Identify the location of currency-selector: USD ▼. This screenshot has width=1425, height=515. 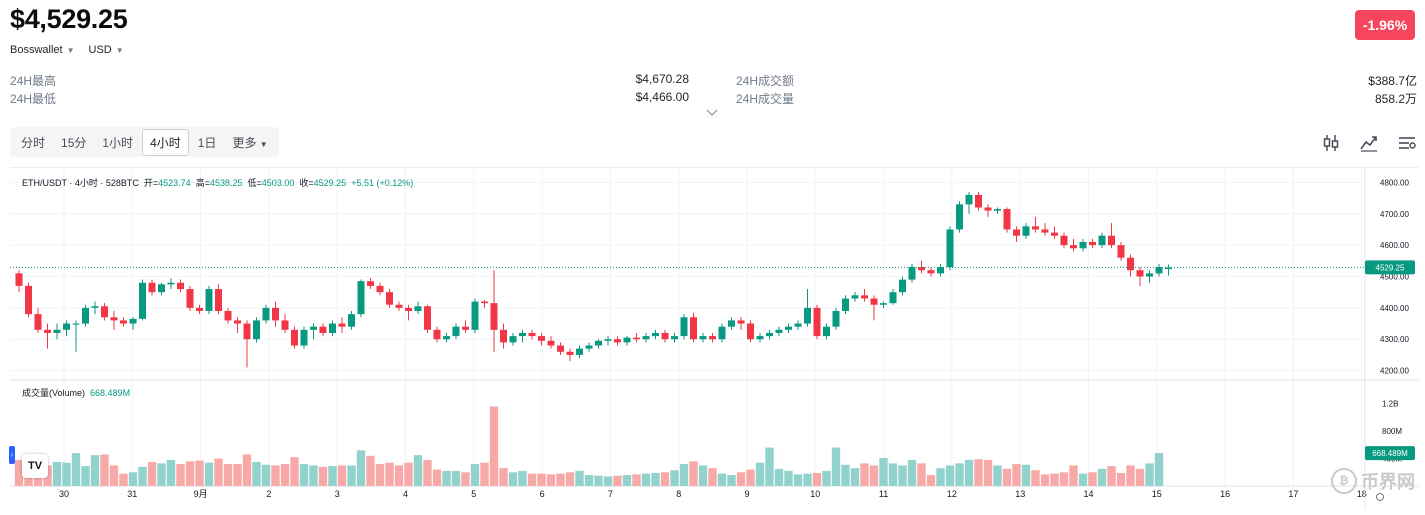
(106, 50).